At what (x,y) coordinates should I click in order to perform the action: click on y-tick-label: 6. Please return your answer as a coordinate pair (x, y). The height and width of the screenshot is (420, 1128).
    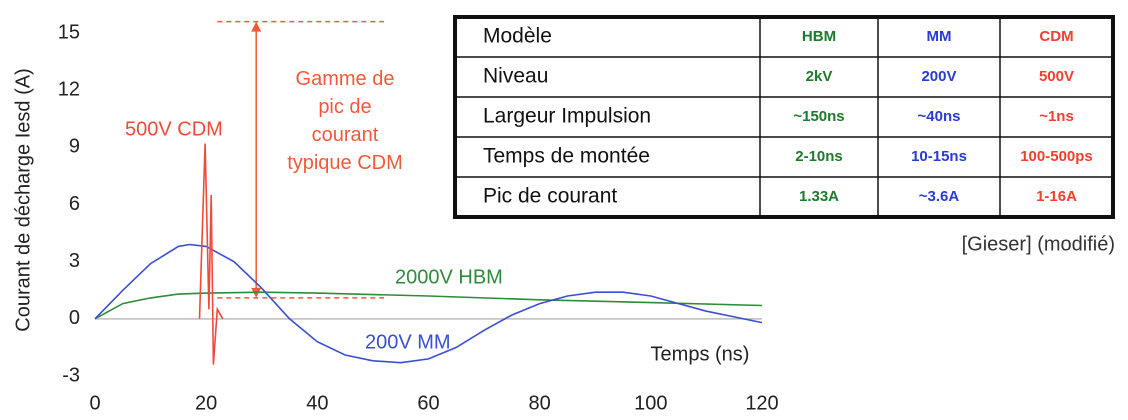
    Looking at the image, I should click on (74, 204).